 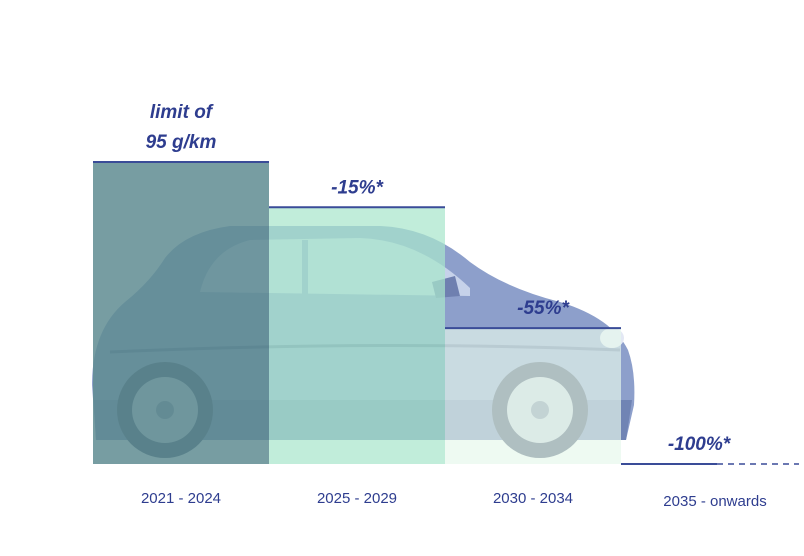 What do you see at coordinates (714, 501) in the screenshot?
I see `category-label-4: 2035 - onwards` at bounding box center [714, 501].